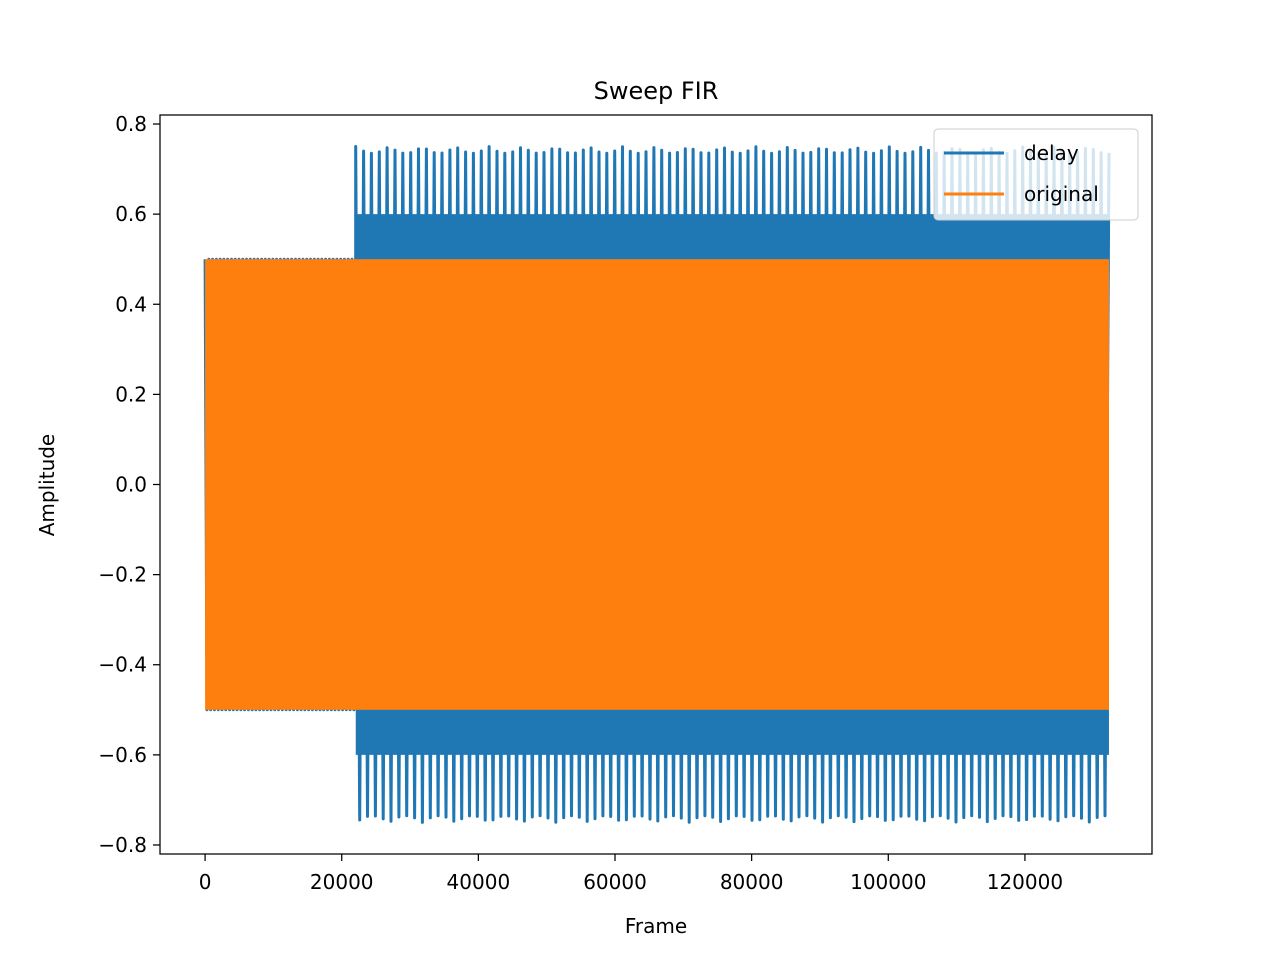  I want to click on x-tick-label: 40000, so click(479, 882).